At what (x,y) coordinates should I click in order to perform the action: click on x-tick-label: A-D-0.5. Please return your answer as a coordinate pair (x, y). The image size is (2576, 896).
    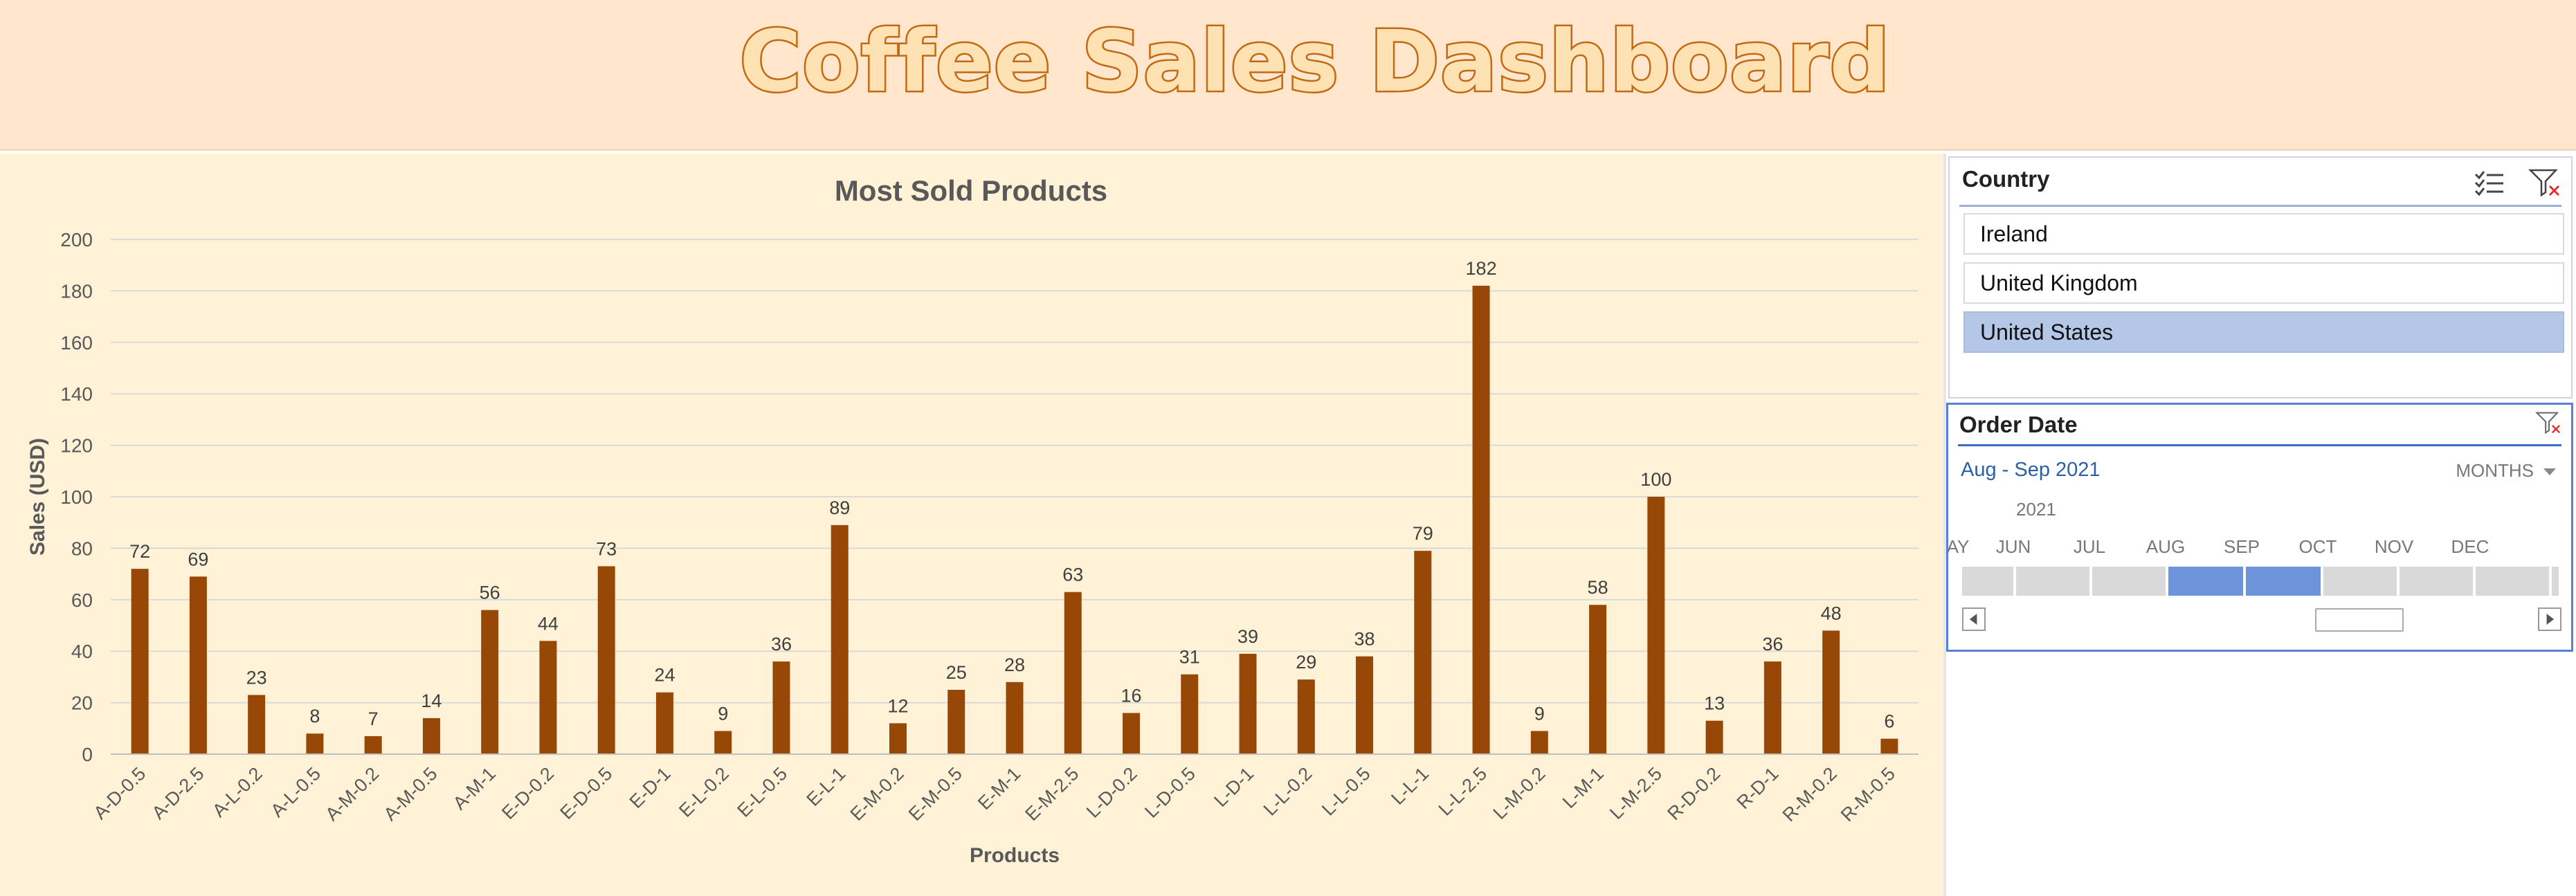
    Looking at the image, I should click on (119, 793).